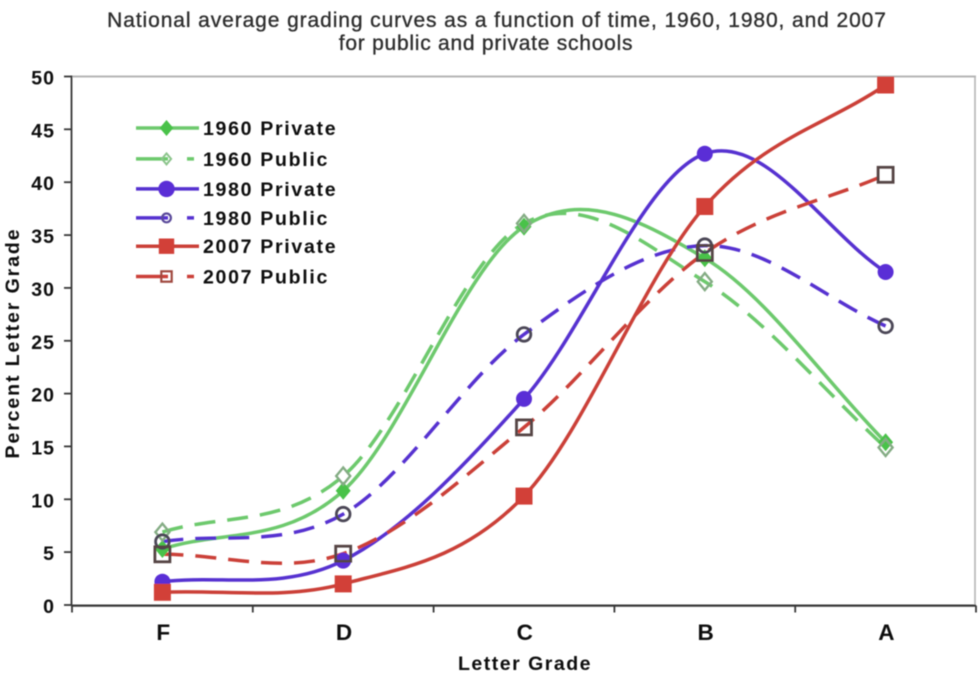  Describe the element at coordinates (525, 632) in the screenshot. I see `svg-text: C` at that location.